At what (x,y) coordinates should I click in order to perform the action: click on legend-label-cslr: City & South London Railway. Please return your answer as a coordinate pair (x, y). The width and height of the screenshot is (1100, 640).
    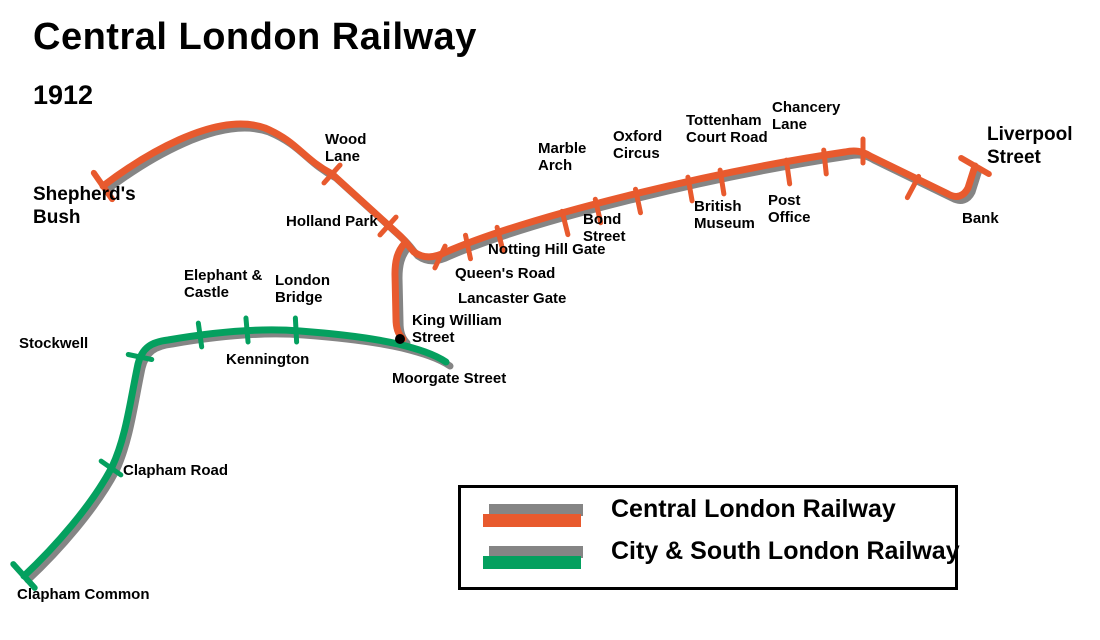
    Looking at the image, I should click on (785, 551).